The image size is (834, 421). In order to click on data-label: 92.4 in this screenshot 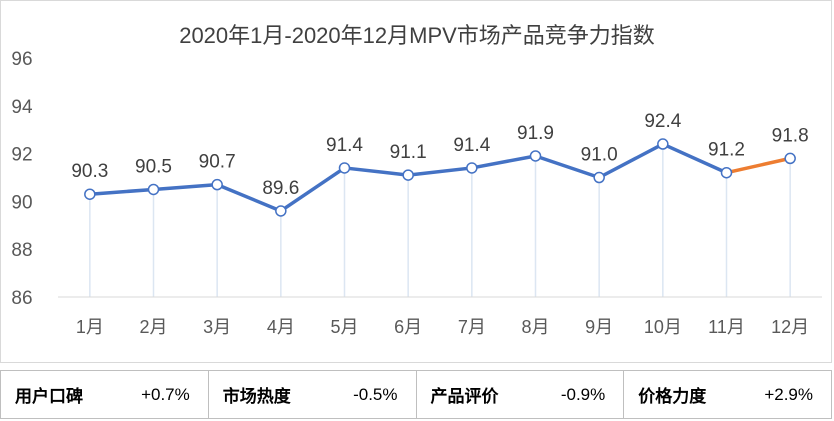, I will do `click(662, 121)`.